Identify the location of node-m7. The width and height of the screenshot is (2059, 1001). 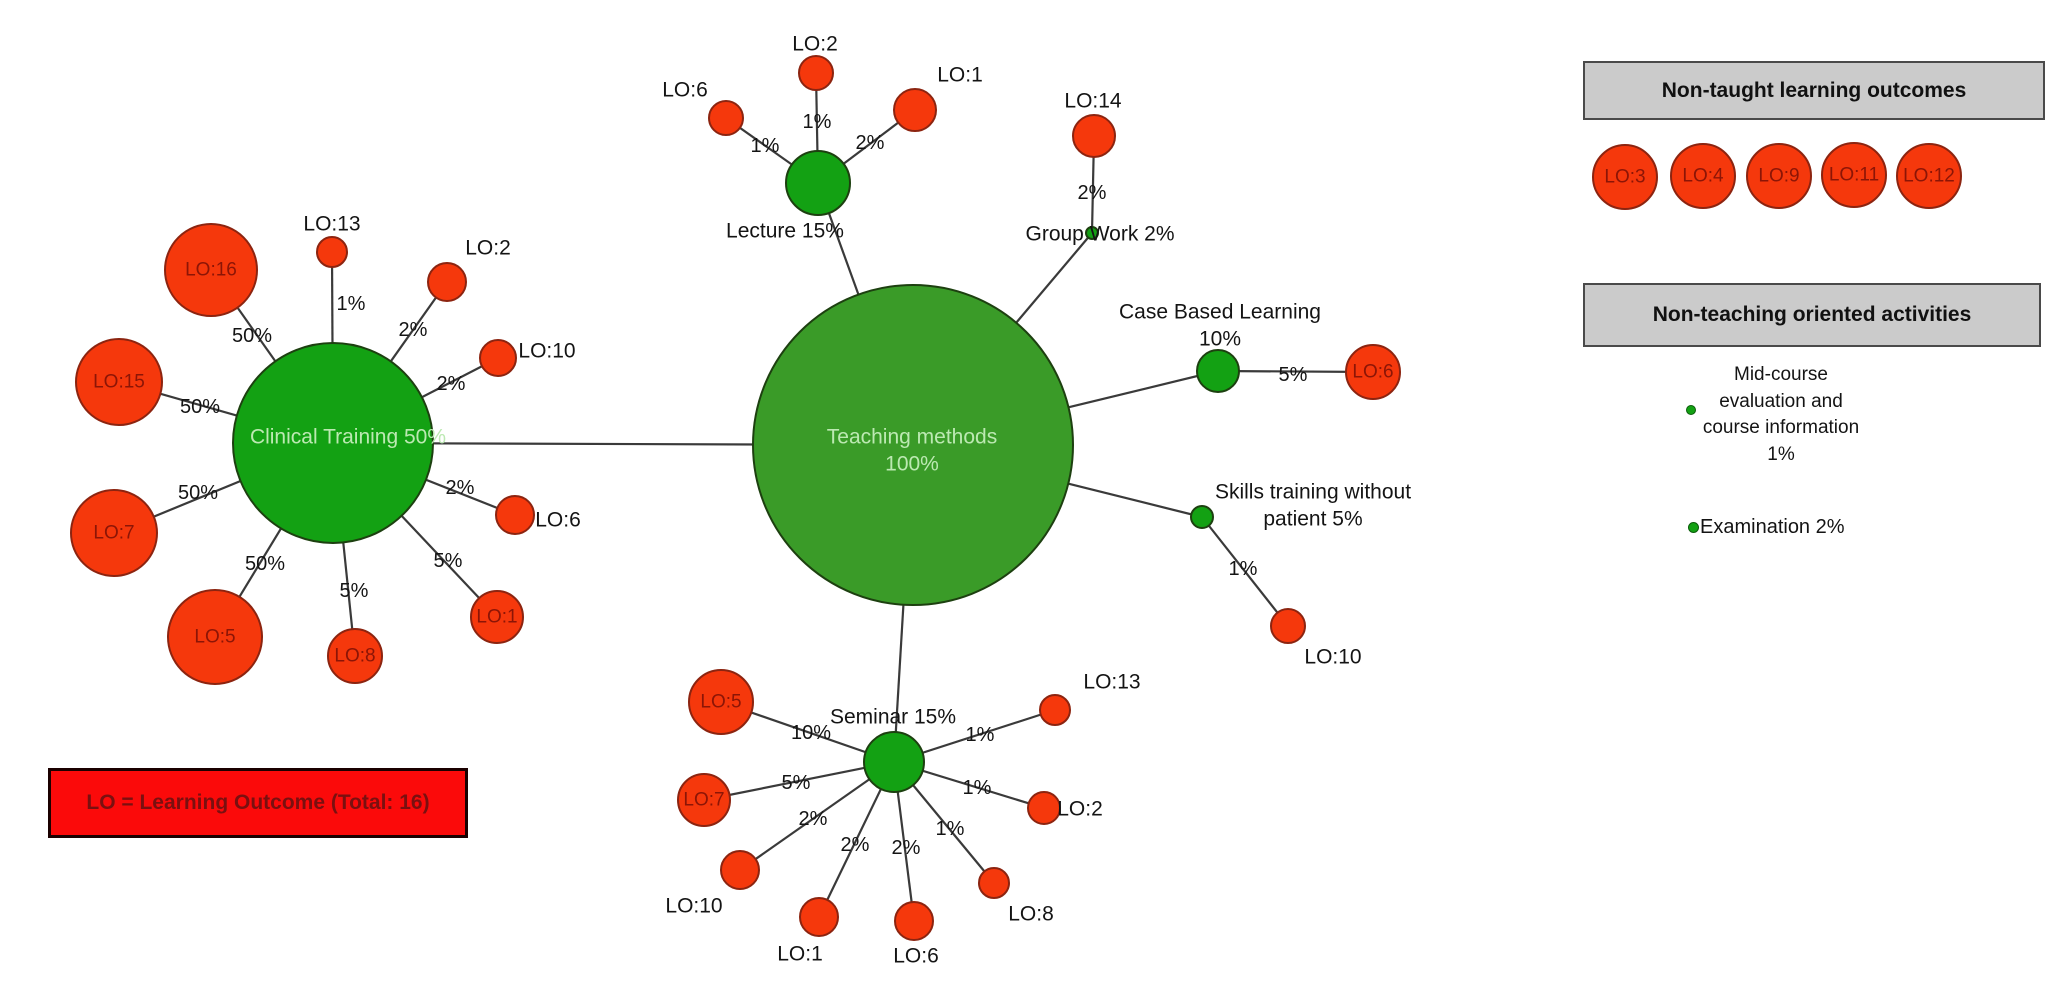
(704, 800).